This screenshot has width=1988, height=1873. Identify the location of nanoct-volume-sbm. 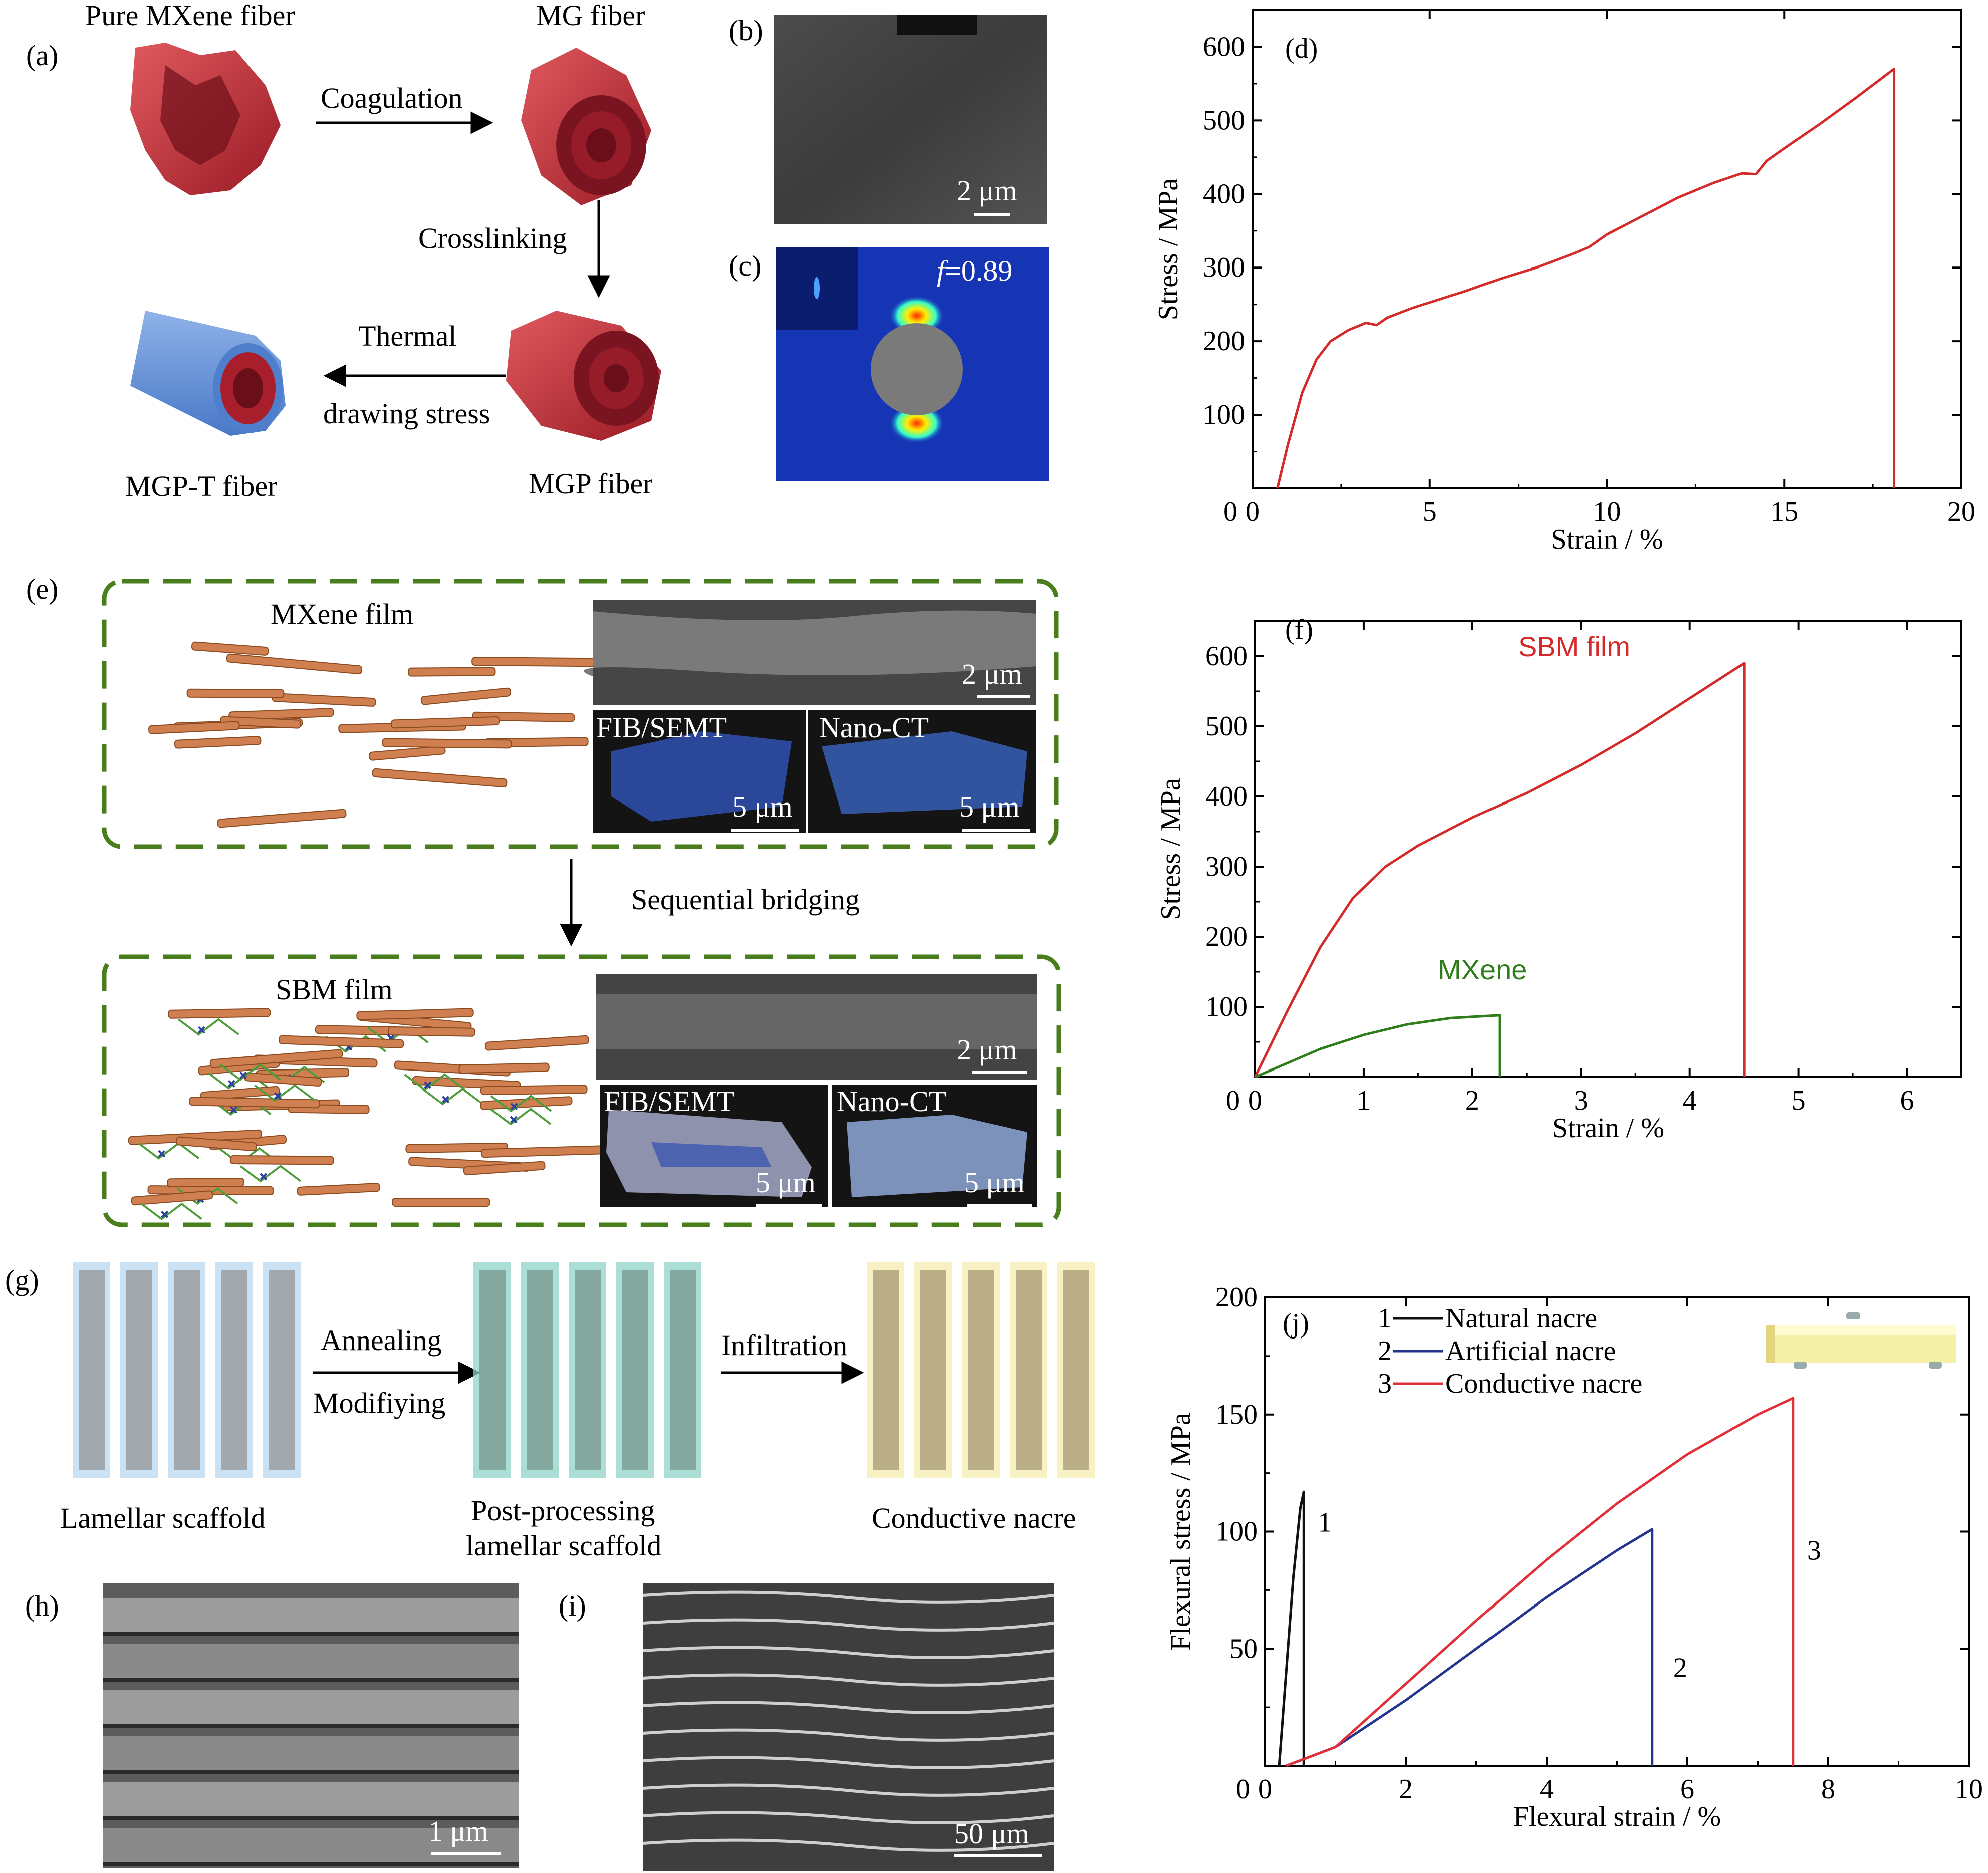
(937, 1156).